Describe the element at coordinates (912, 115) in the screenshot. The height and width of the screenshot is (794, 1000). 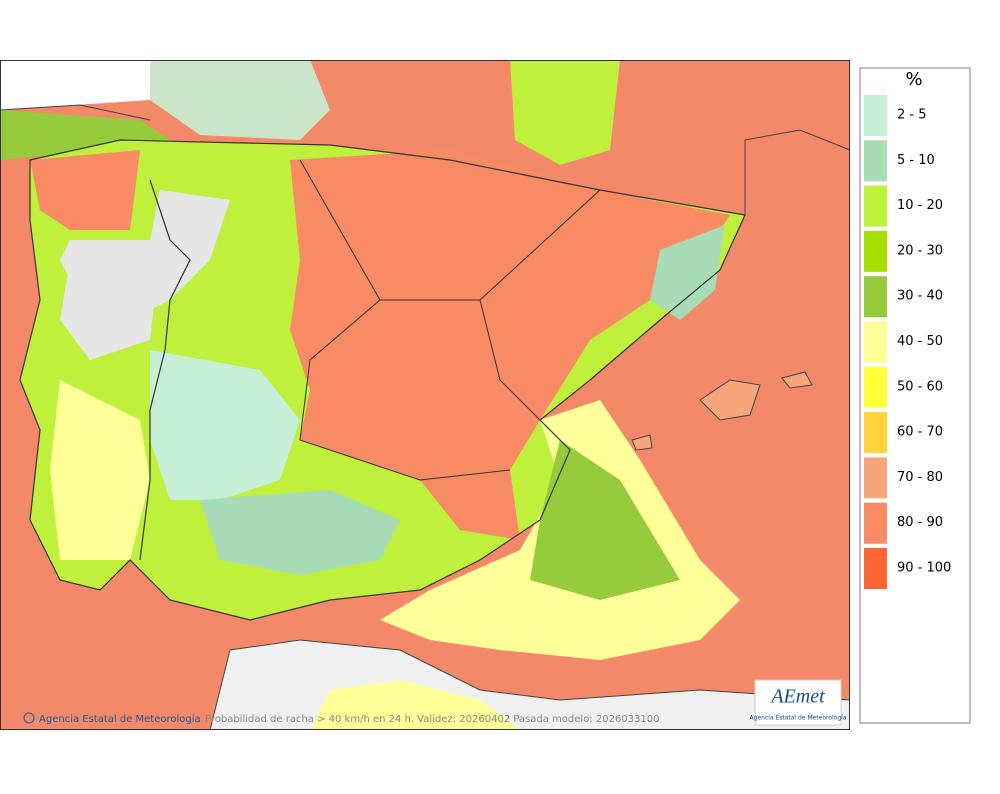
I see `legend-label: 2 - 5` at that location.